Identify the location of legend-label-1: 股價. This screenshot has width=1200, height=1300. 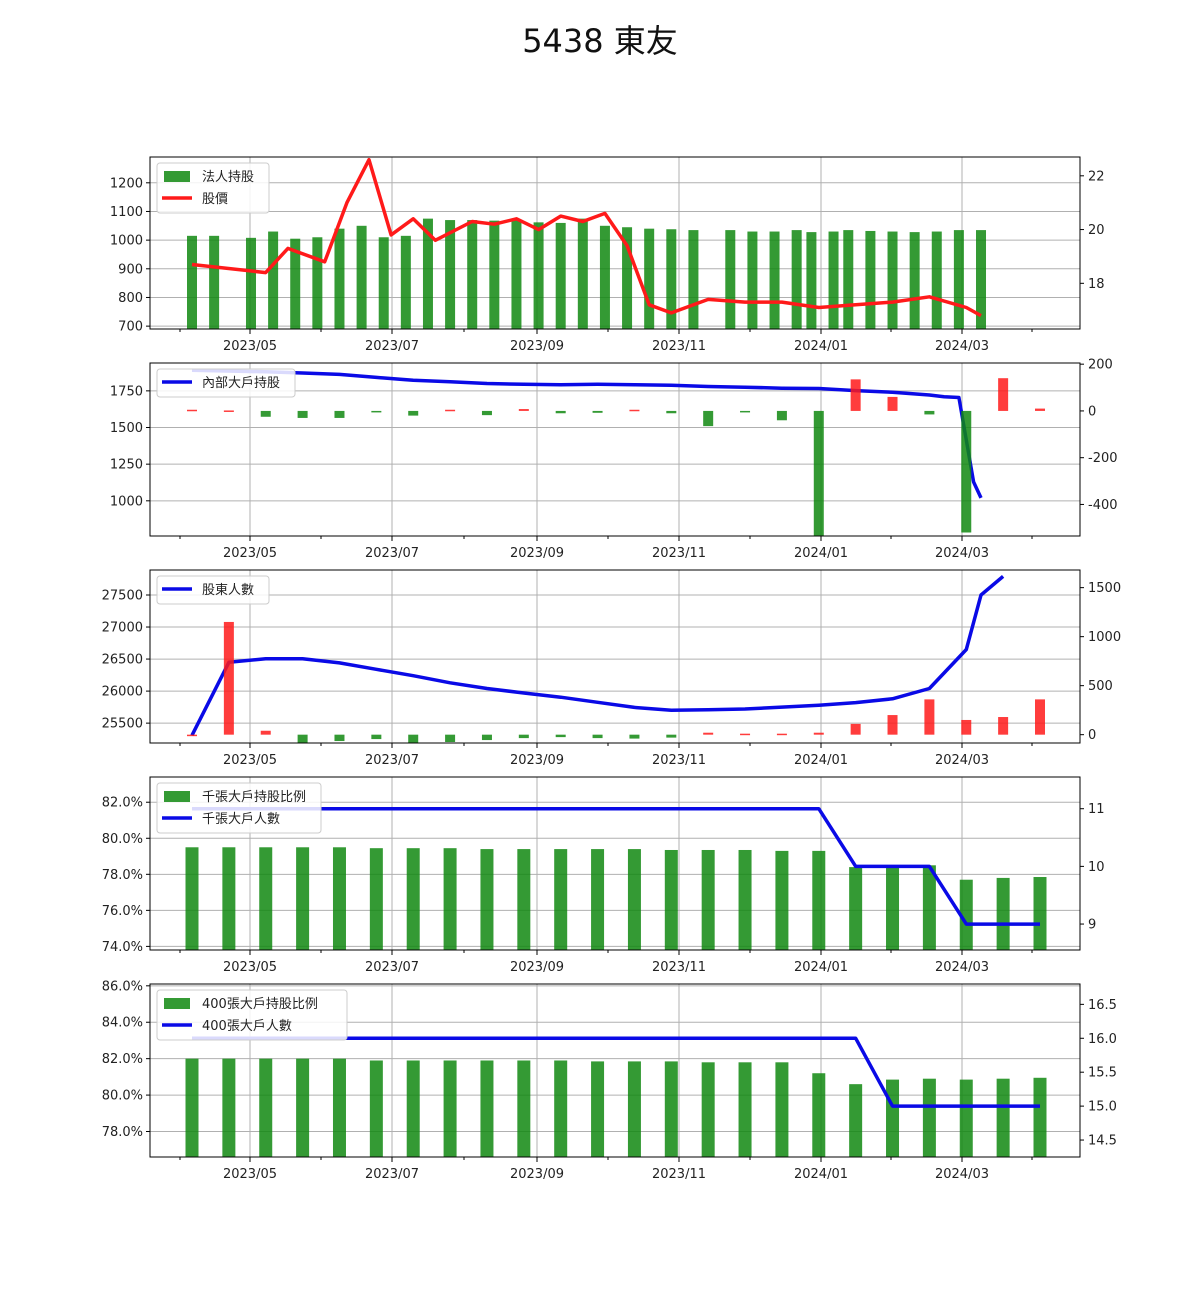
(215, 199).